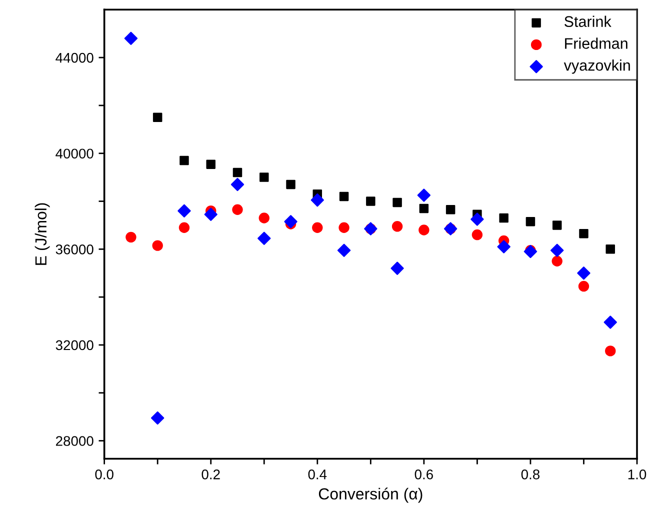 Image resolution: width=652 pixels, height=508 pixels. What do you see at coordinates (75, 153) in the screenshot?
I see `y-tick-label: 40000` at bounding box center [75, 153].